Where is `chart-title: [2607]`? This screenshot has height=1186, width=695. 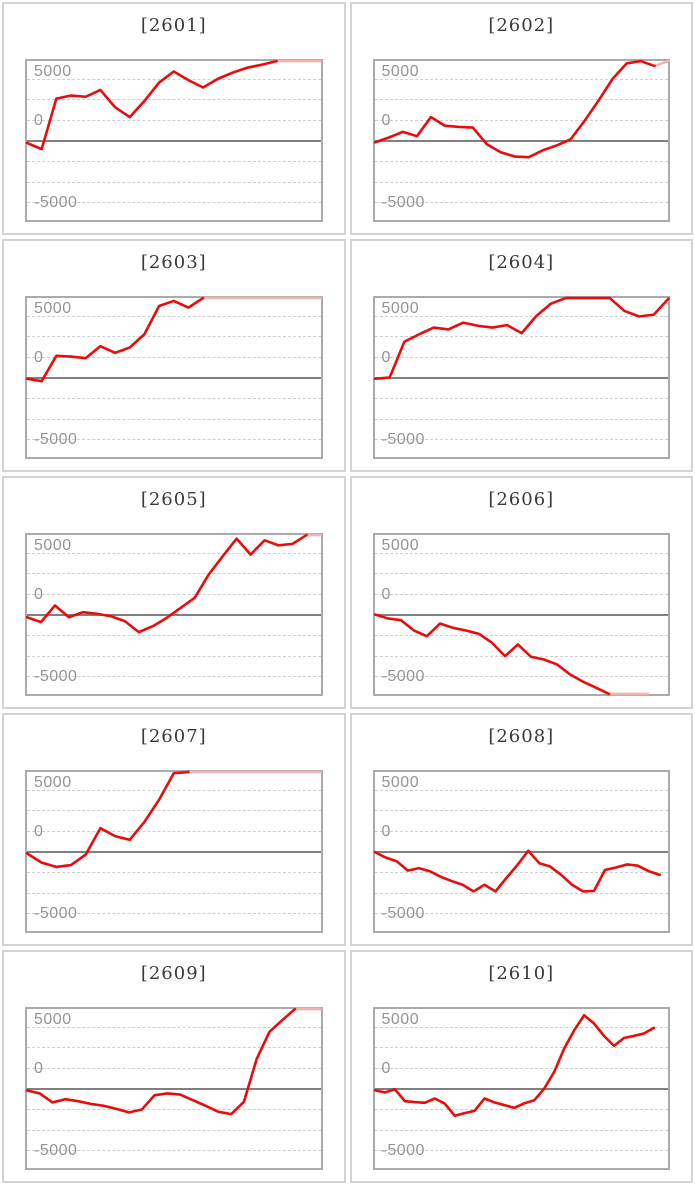 chart-title: [2607] is located at coordinates (173, 736).